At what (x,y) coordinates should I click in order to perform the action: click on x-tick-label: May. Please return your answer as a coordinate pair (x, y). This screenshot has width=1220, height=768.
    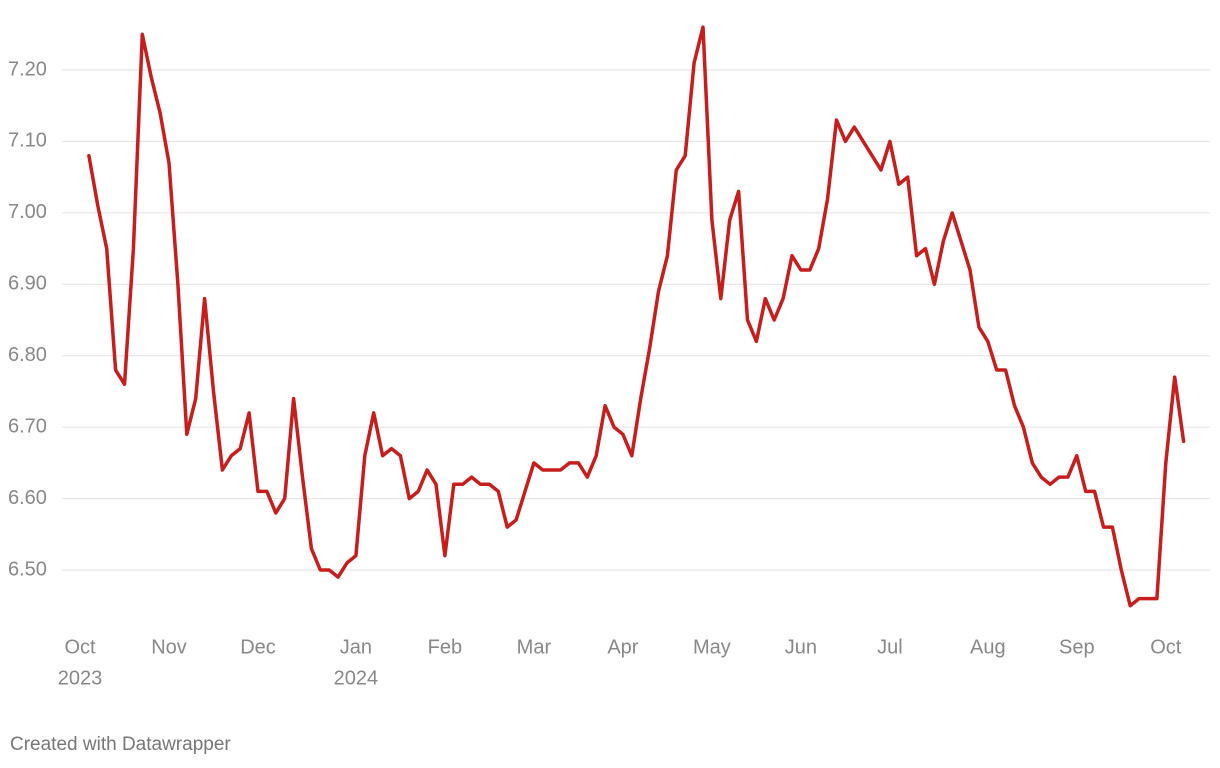
    Looking at the image, I should click on (712, 647).